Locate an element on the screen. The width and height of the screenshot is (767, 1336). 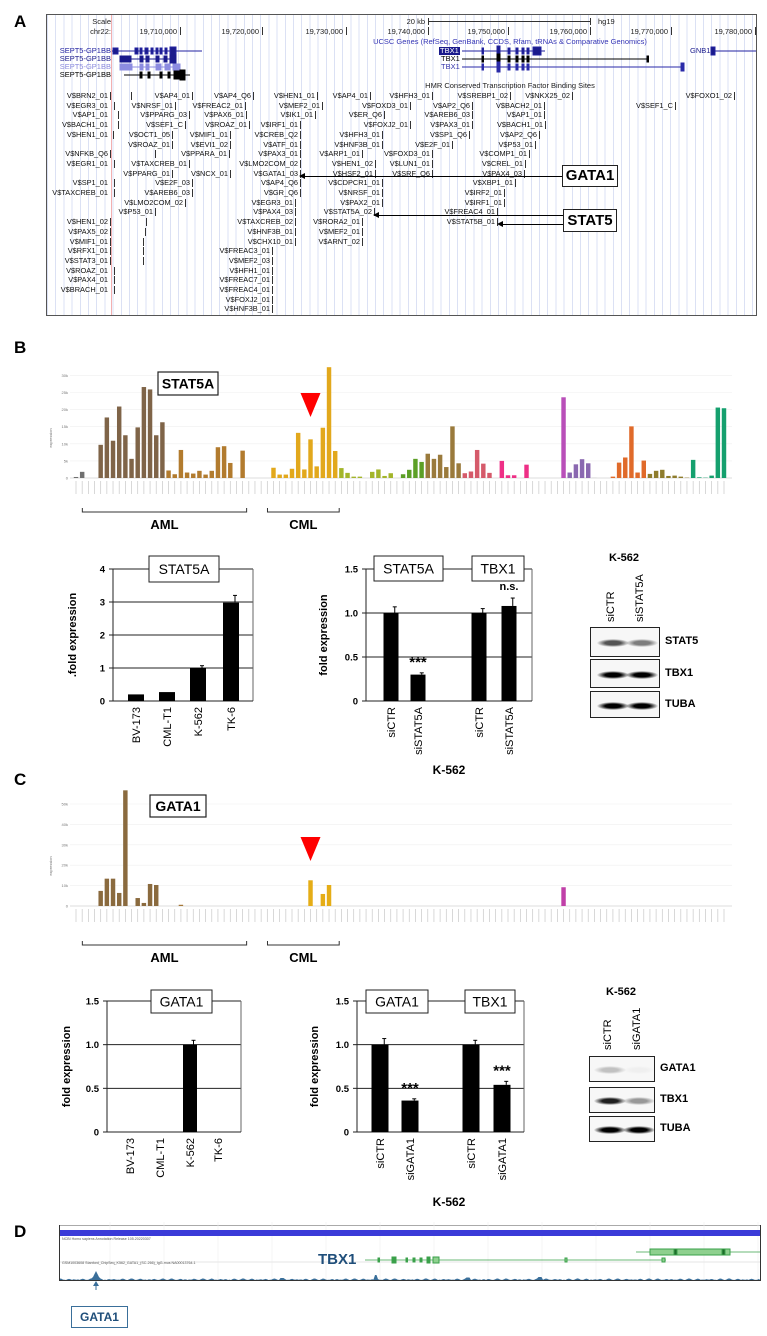
tf-site-label: V$ER_Q6 is located at coordinates (365, 115).